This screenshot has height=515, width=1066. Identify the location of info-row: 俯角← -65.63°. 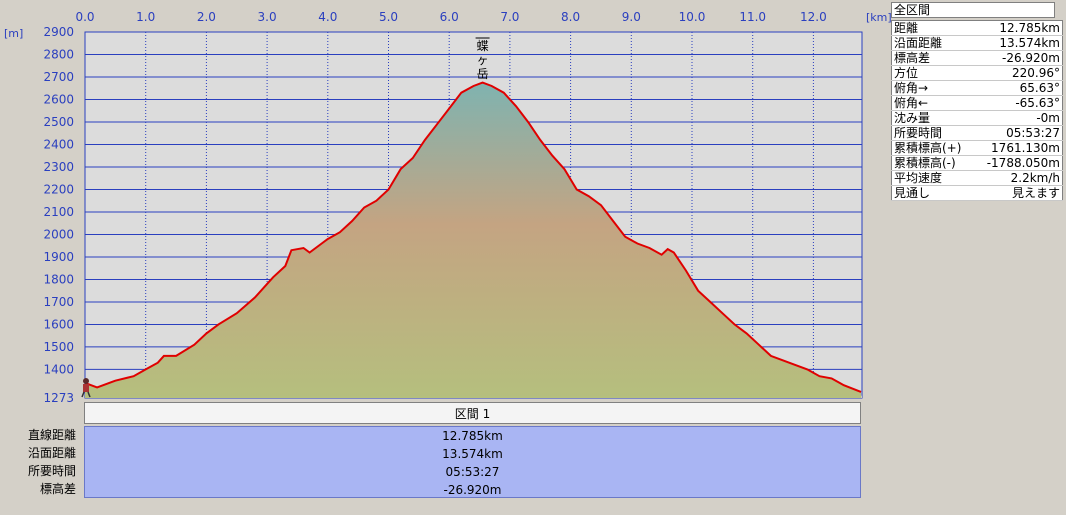
(977, 103).